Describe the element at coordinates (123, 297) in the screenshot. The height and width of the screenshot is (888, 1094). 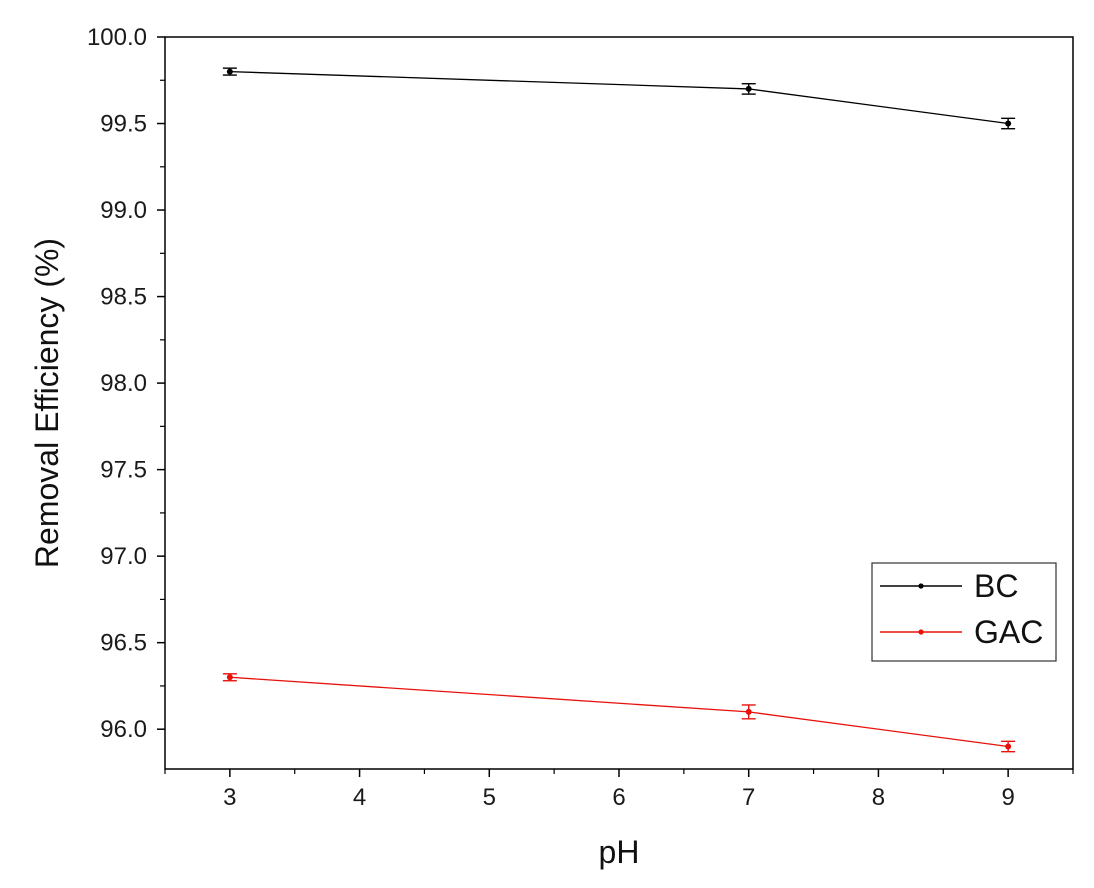
I see `y-tick-label: 98.5` at that location.